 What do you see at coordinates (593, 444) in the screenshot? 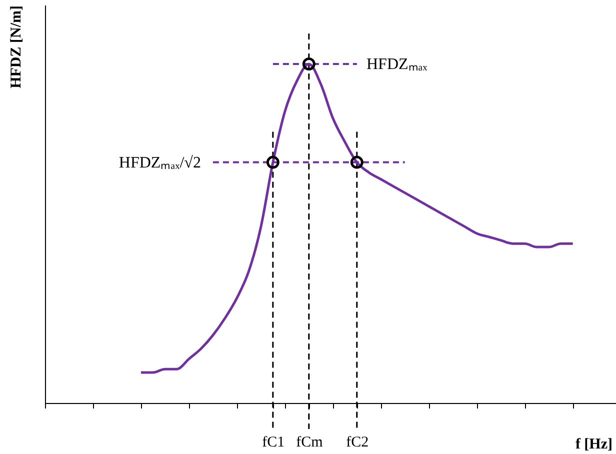
I see `x-axis-title: f [Hz]` at bounding box center [593, 444].